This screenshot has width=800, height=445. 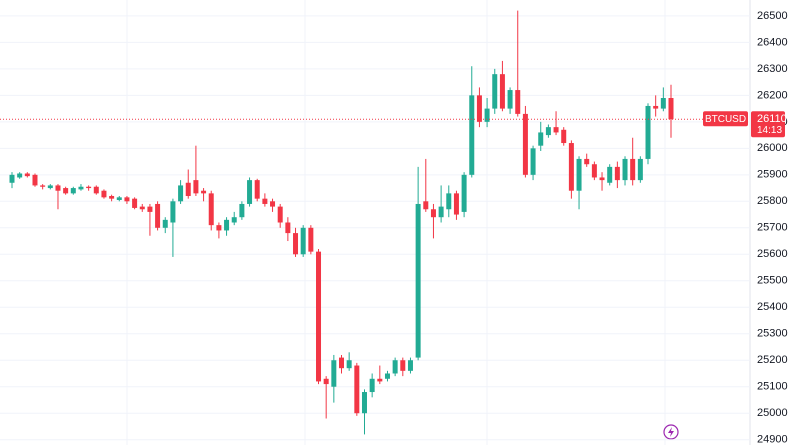 I want to click on y-tick-label: 25600, so click(x=772, y=254).